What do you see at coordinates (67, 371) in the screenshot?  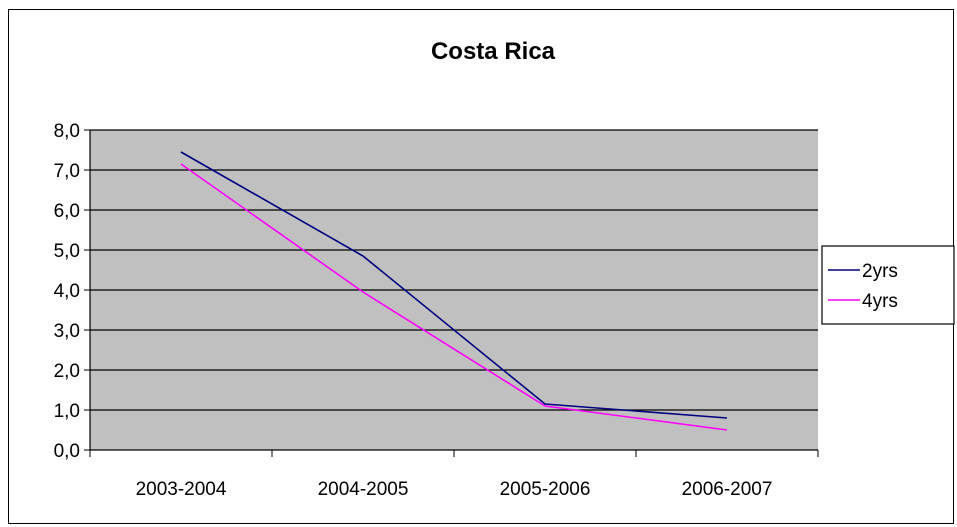 I see `y-tick-label: 2,0` at bounding box center [67, 371].